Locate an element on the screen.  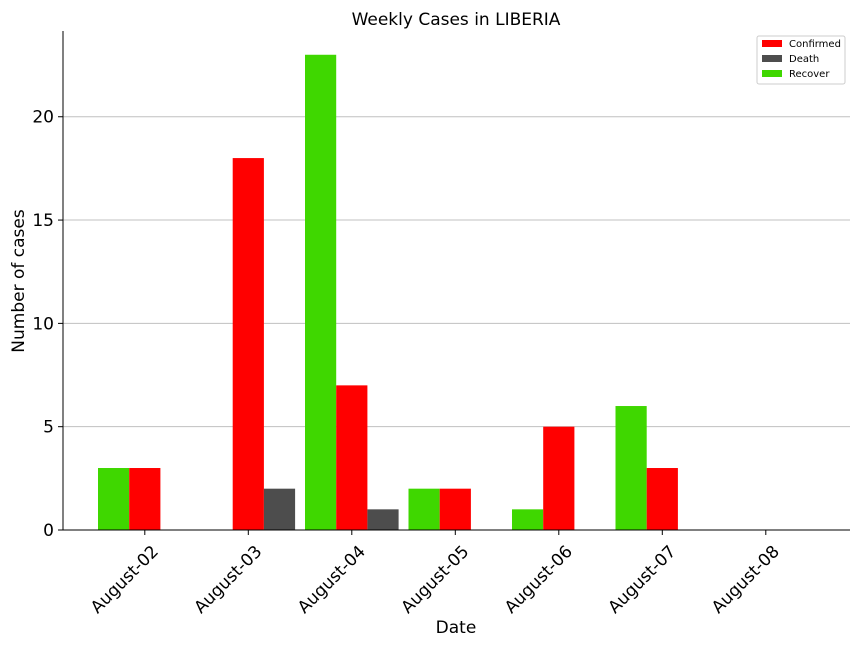
x-tick-label: August-02 is located at coordinates (125, 580).